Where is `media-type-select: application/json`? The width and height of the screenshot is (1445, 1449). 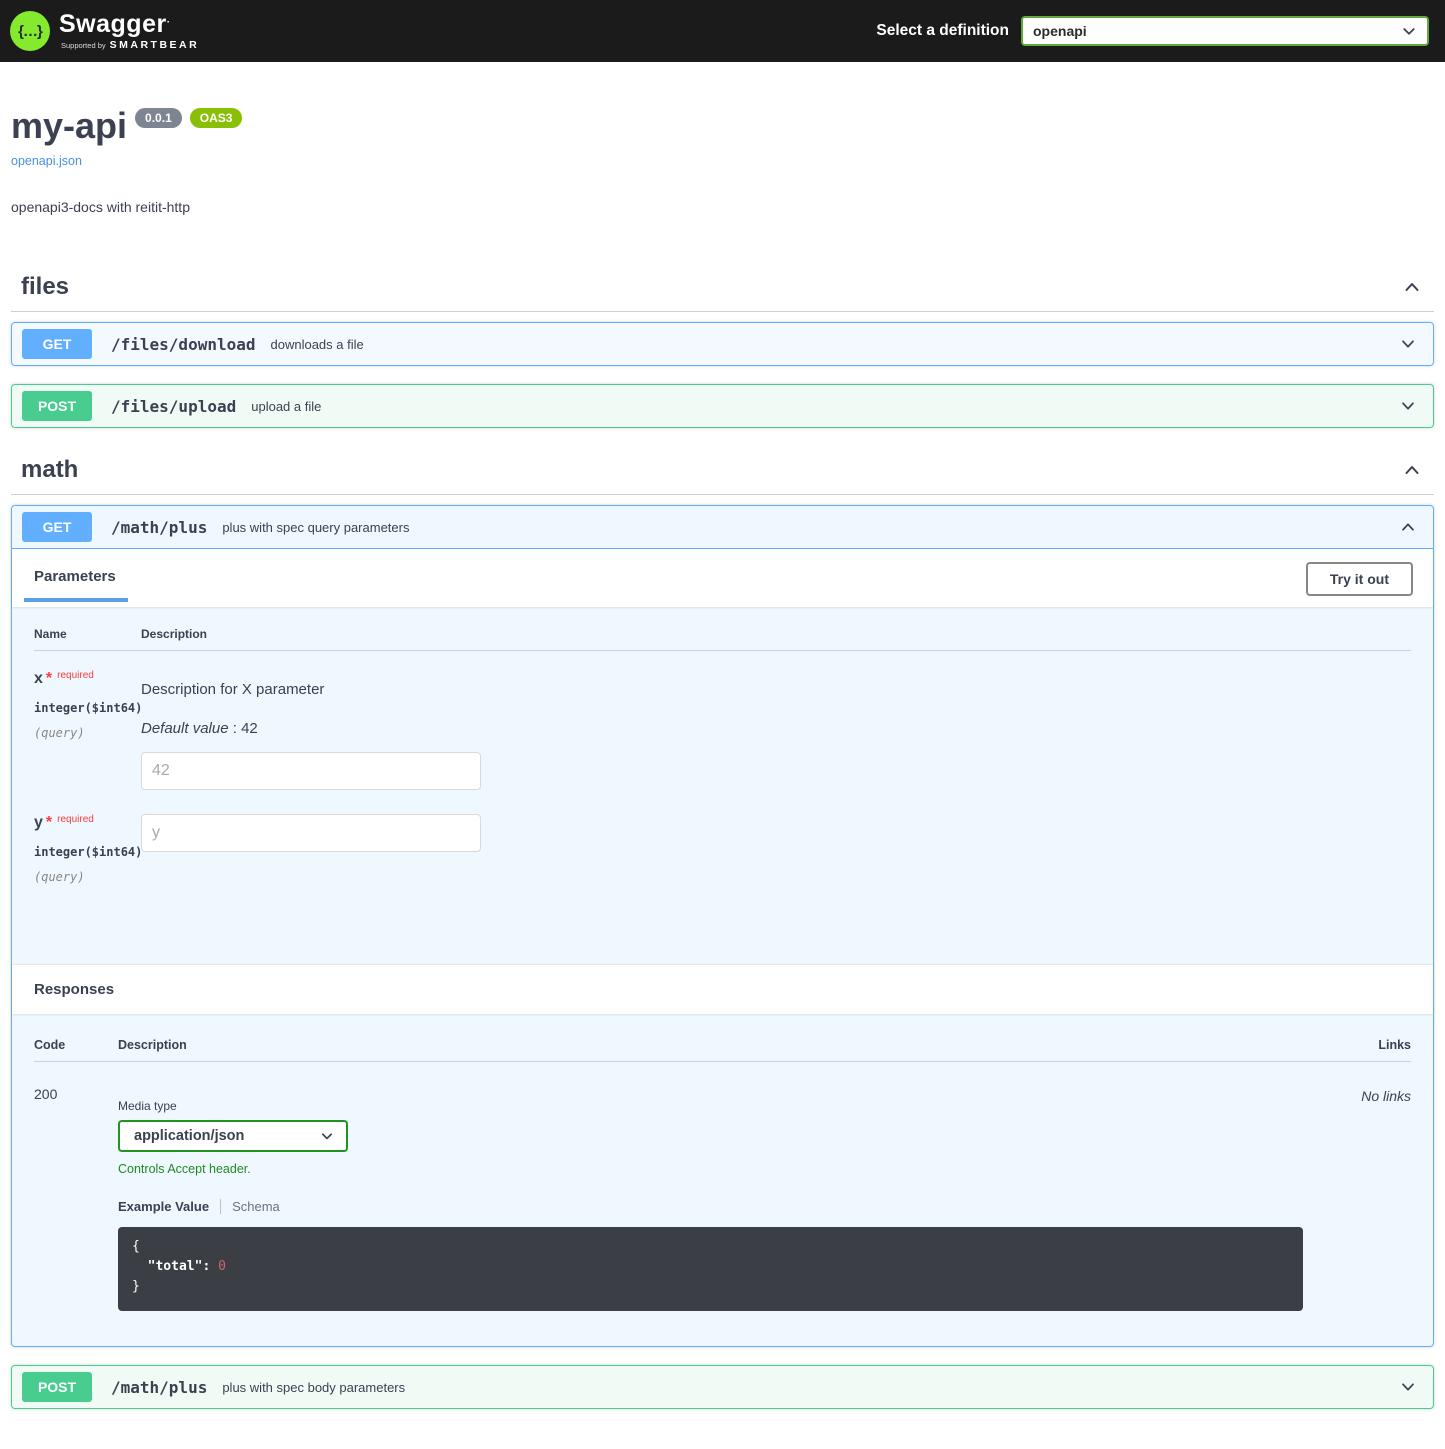
media-type-select: application/json is located at coordinates (233, 1136).